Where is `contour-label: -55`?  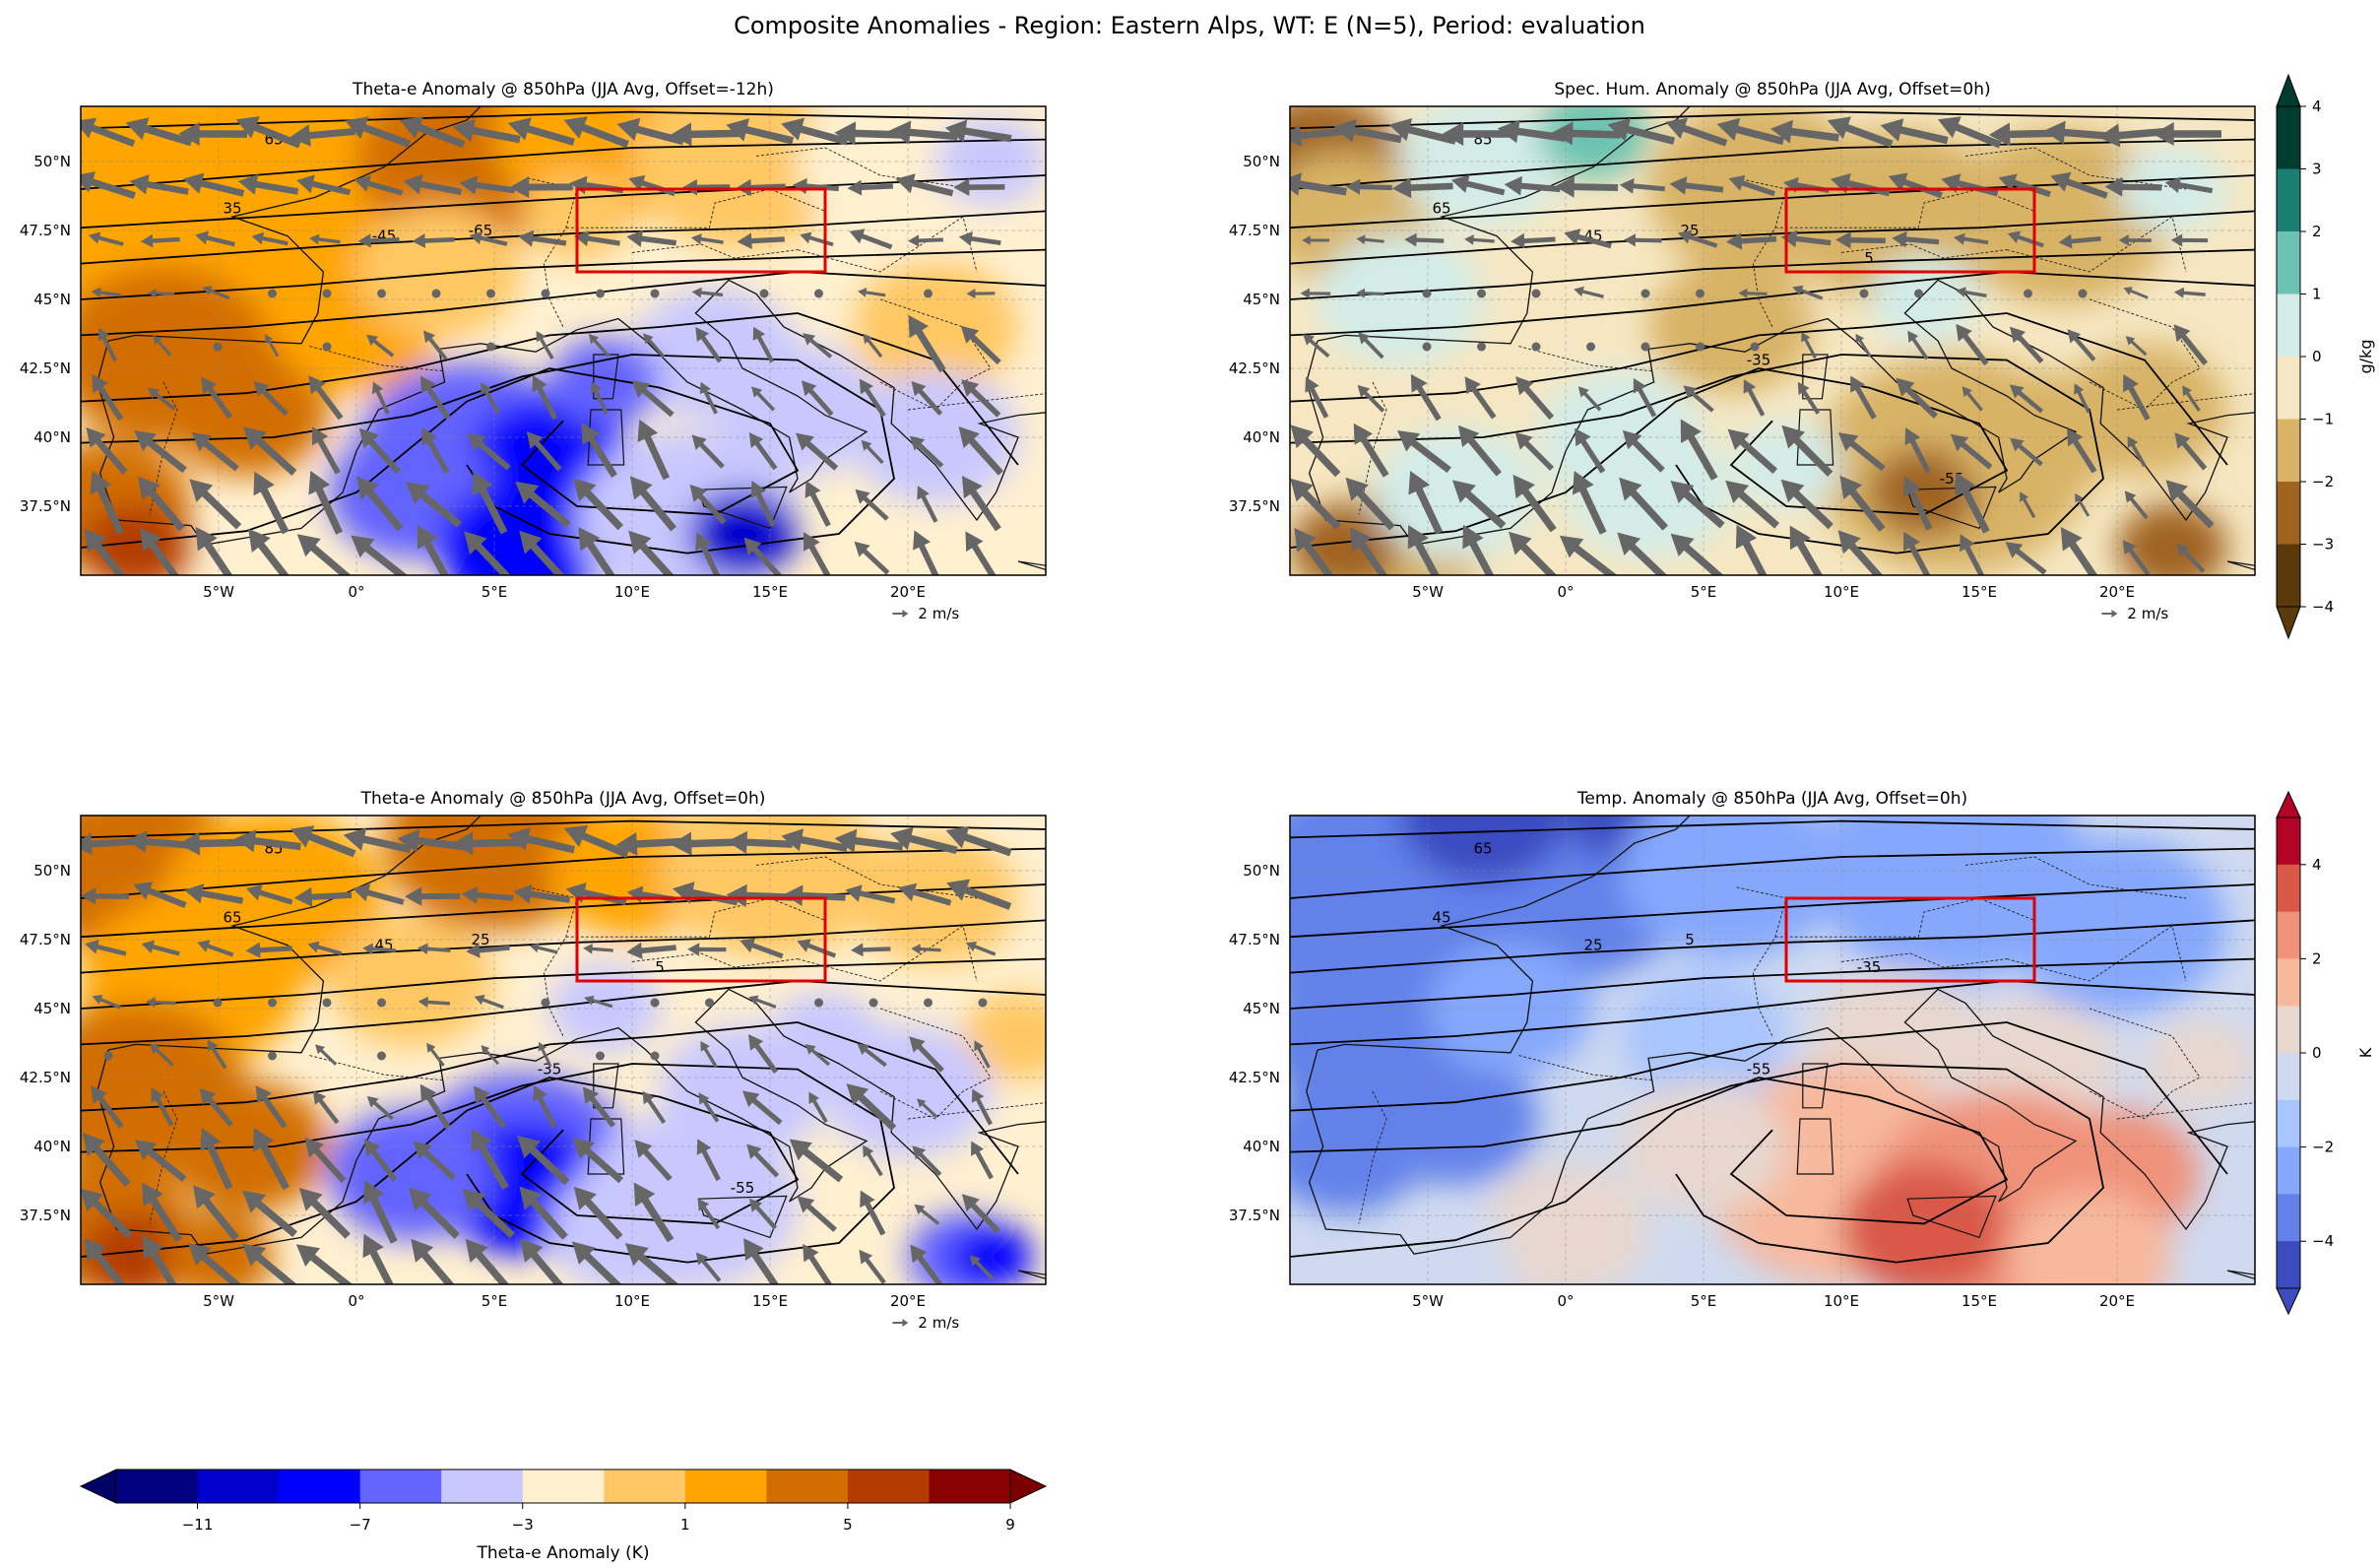 contour-label: -55 is located at coordinates (1759, 1070).